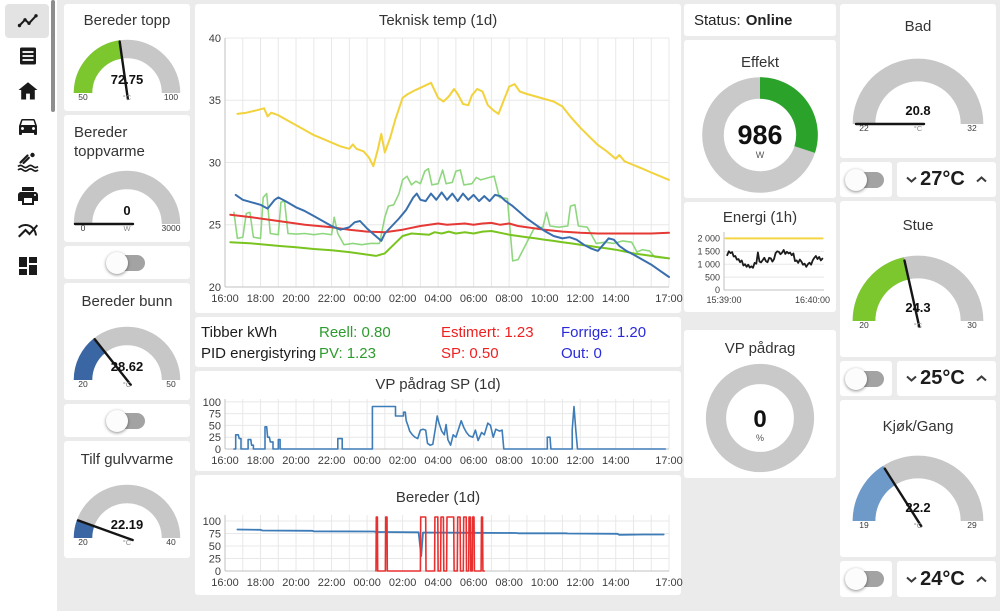  What do you see at coordinates (127, 20) in the screenshot?
I see `card-title: Bereder topp` at bounding box center [127, 20].